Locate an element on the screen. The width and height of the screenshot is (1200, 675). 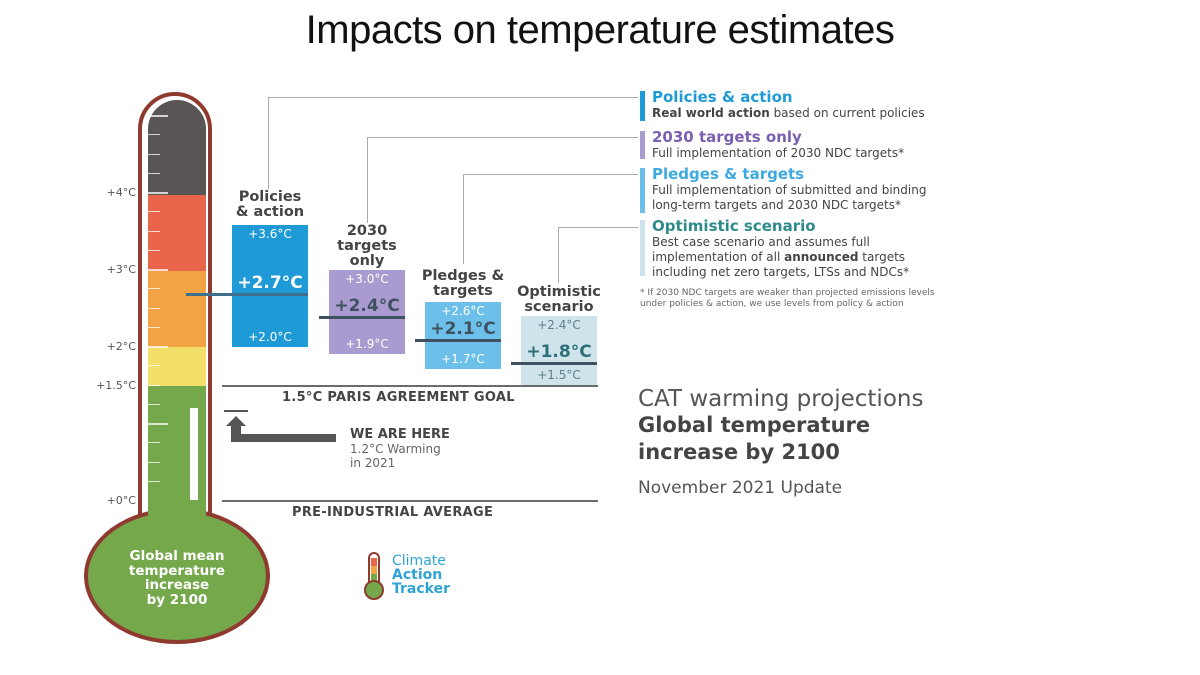
bar-high-label: +2.6°C is located at coordinates (463, 311).